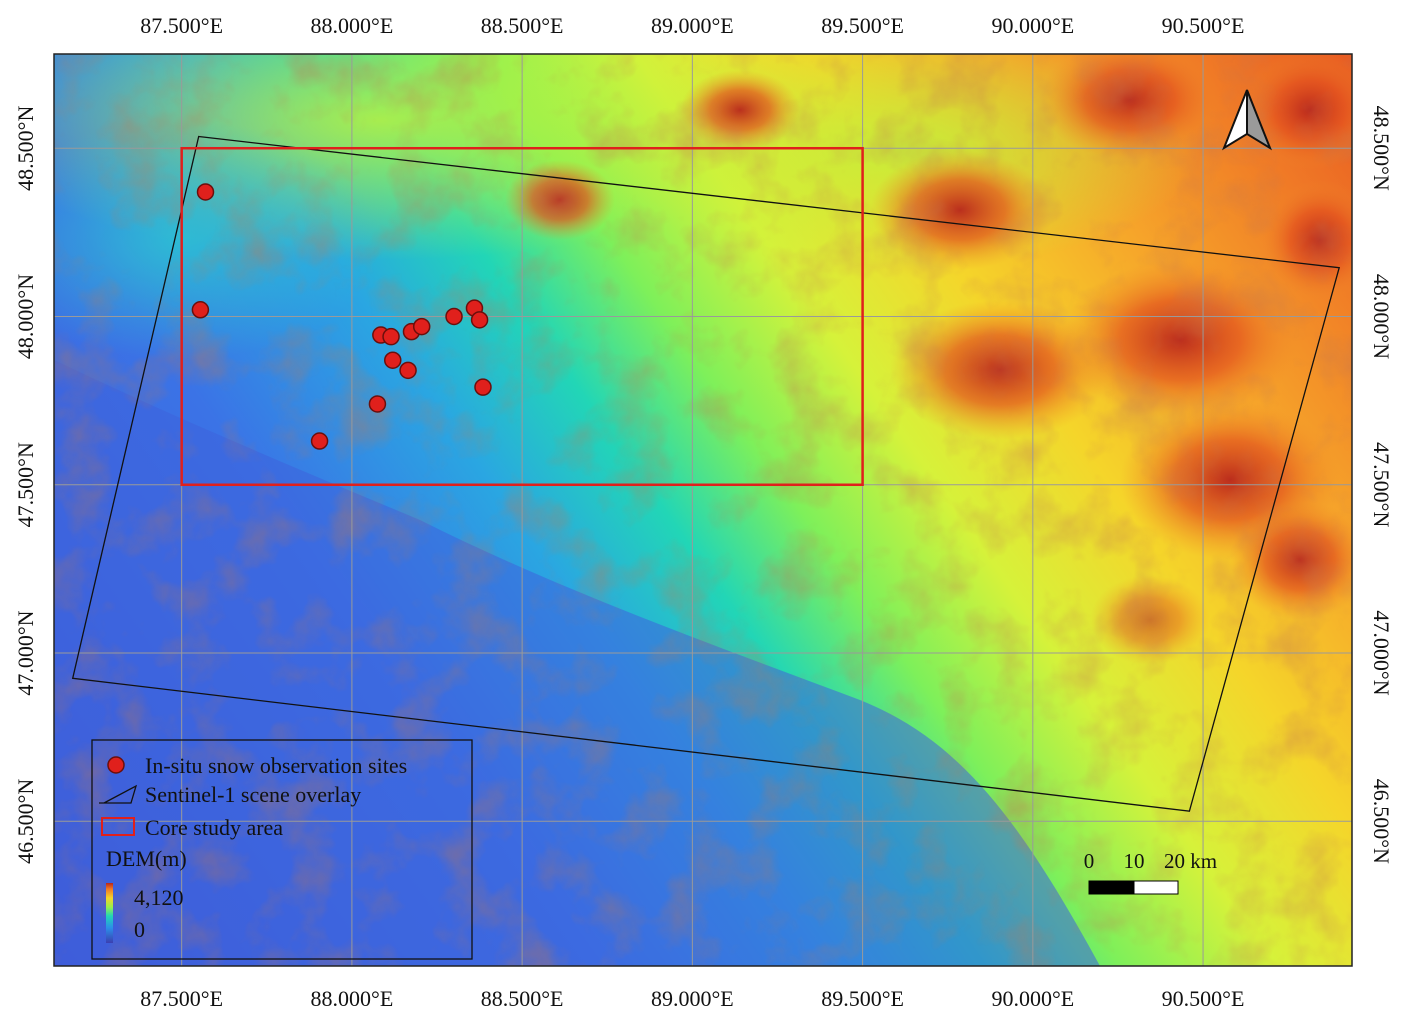 This screenshot has height=1021, width=1406. I want to click on lat-tick-label-left: 46.500°N, so click(25, 821).